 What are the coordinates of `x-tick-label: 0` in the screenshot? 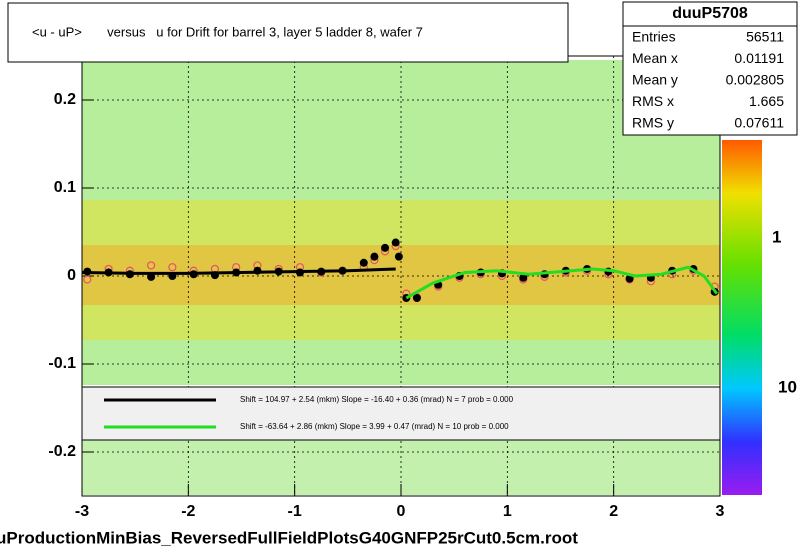 It's located at (401, 511).